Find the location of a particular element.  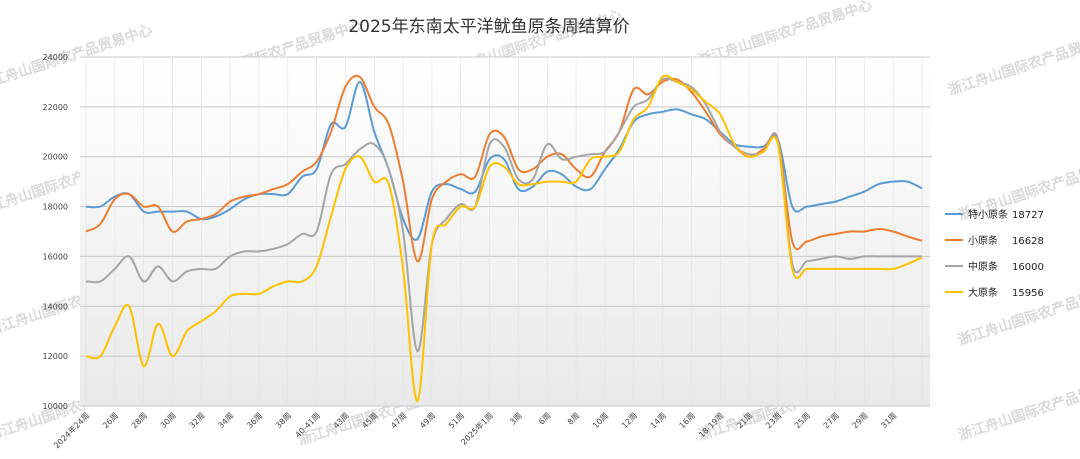

x-tick-label: 10周 is located at coordinates (600, 420).